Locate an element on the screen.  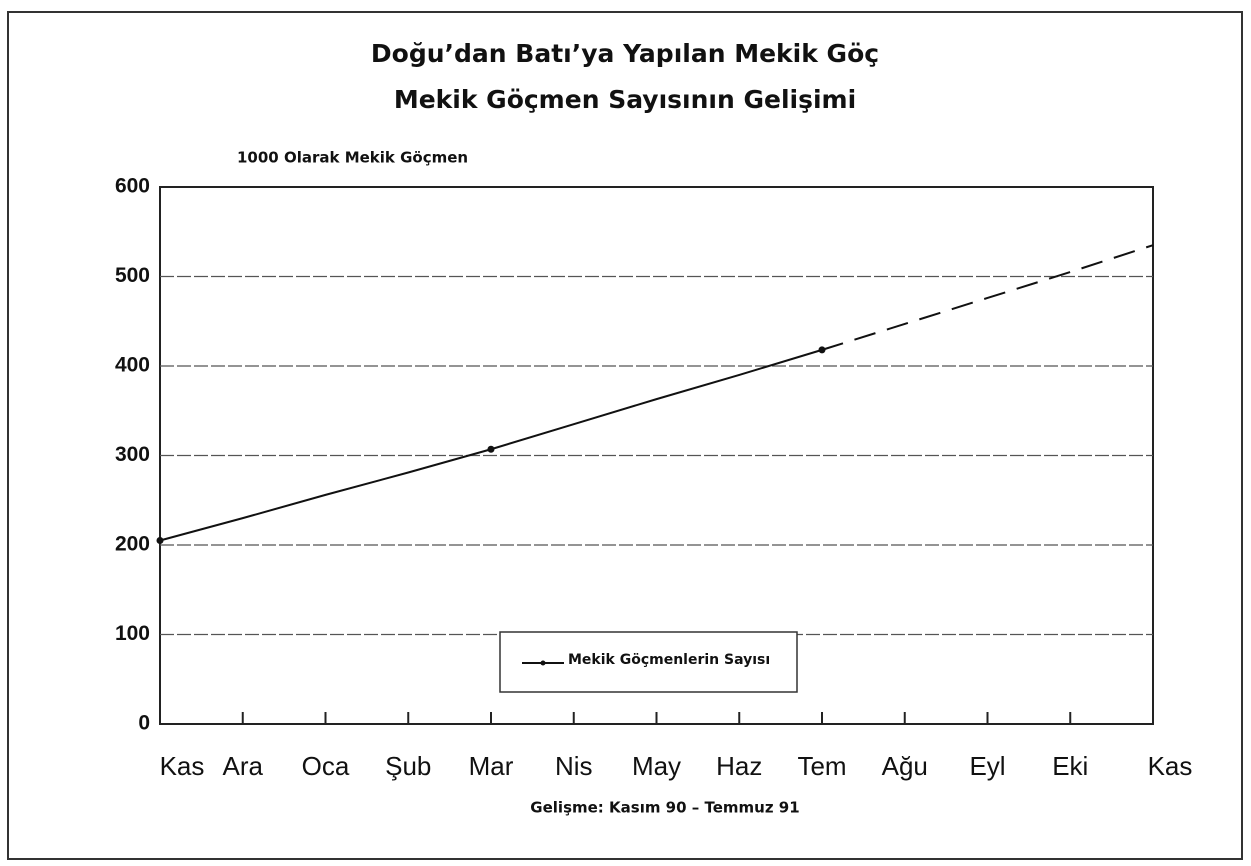
projection-line is located at coordinates (987, 297).